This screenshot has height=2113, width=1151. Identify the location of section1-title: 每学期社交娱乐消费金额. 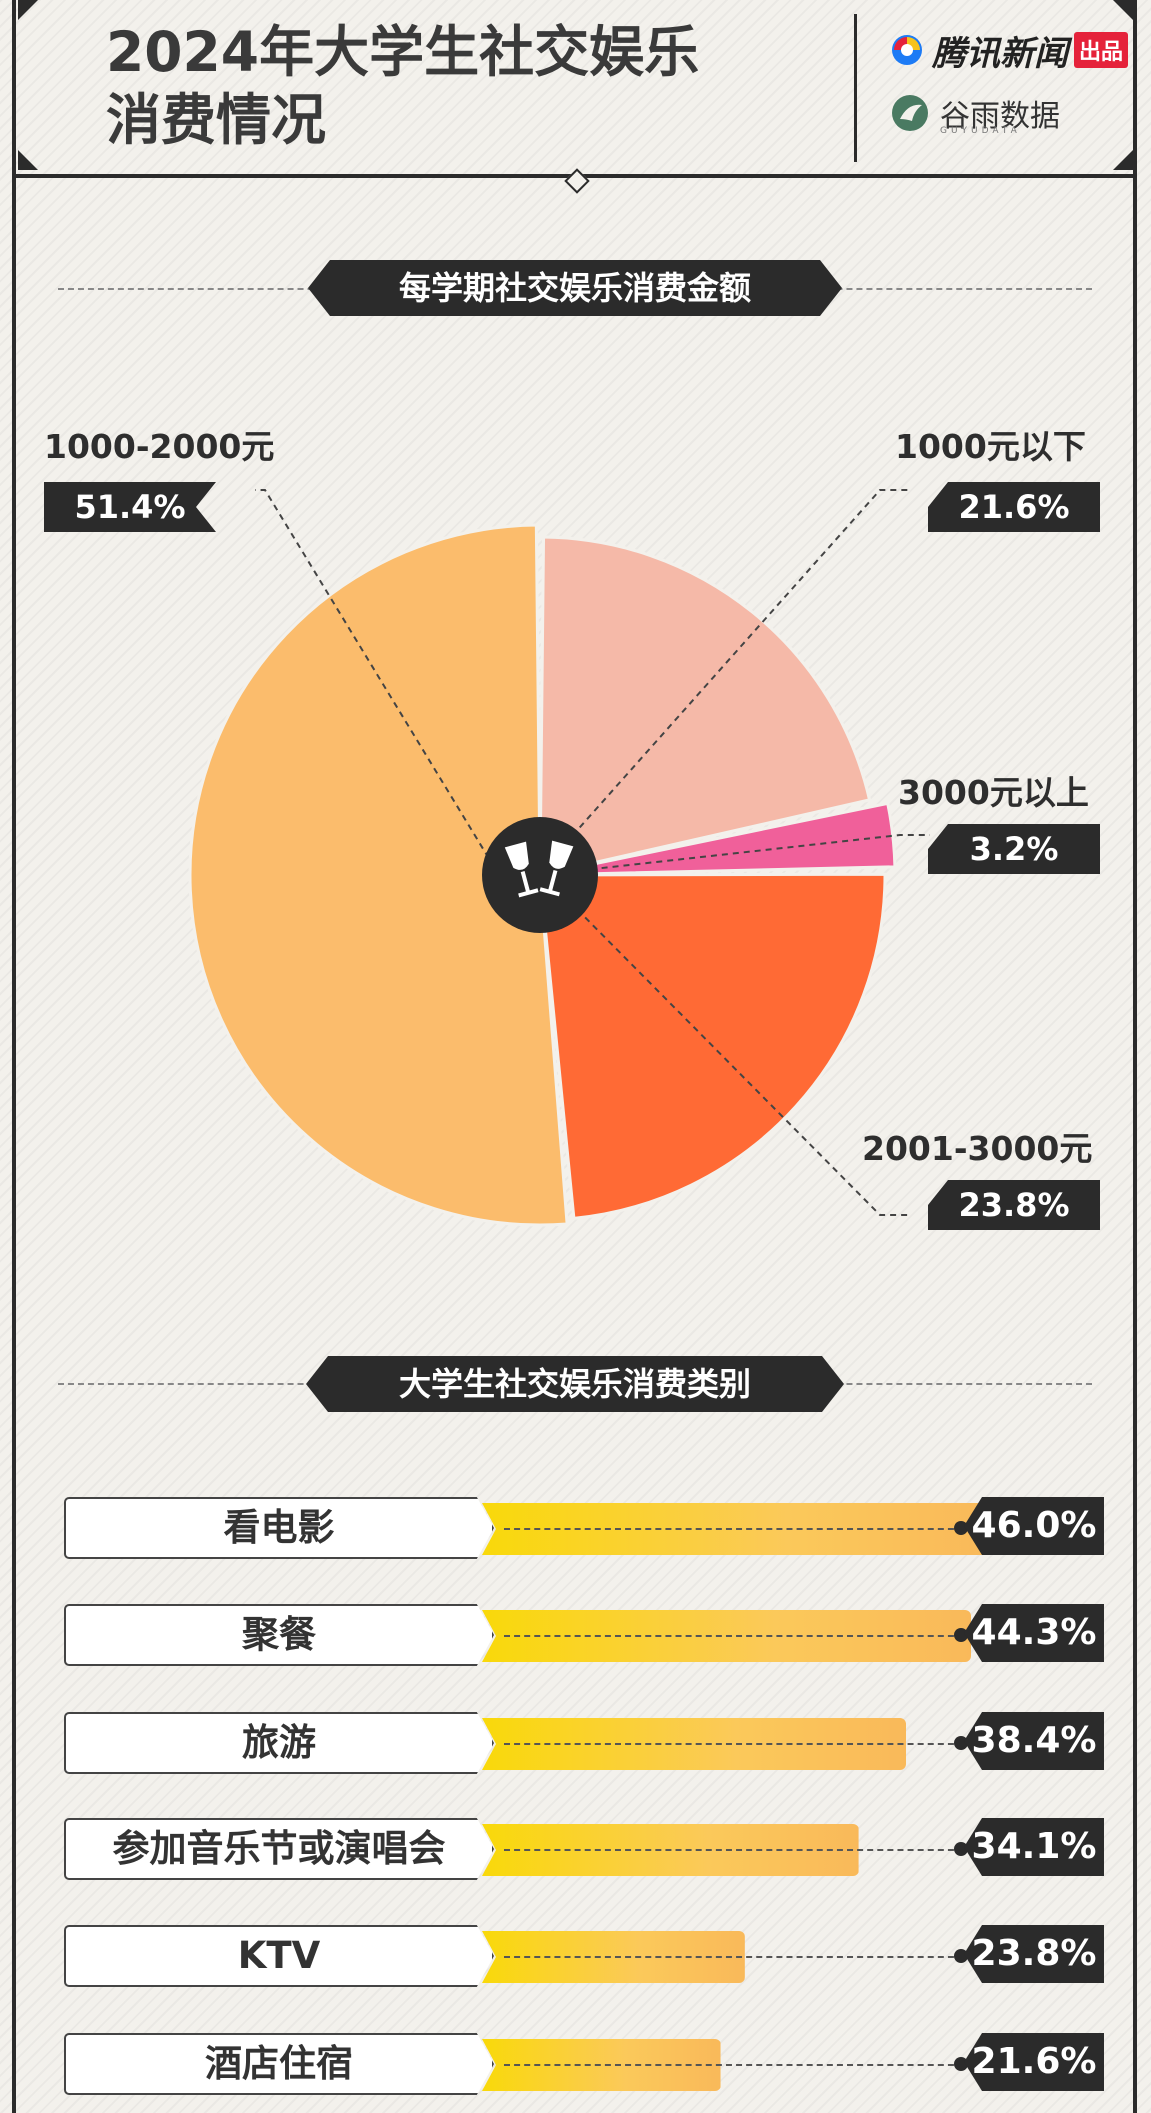
(575, 288).